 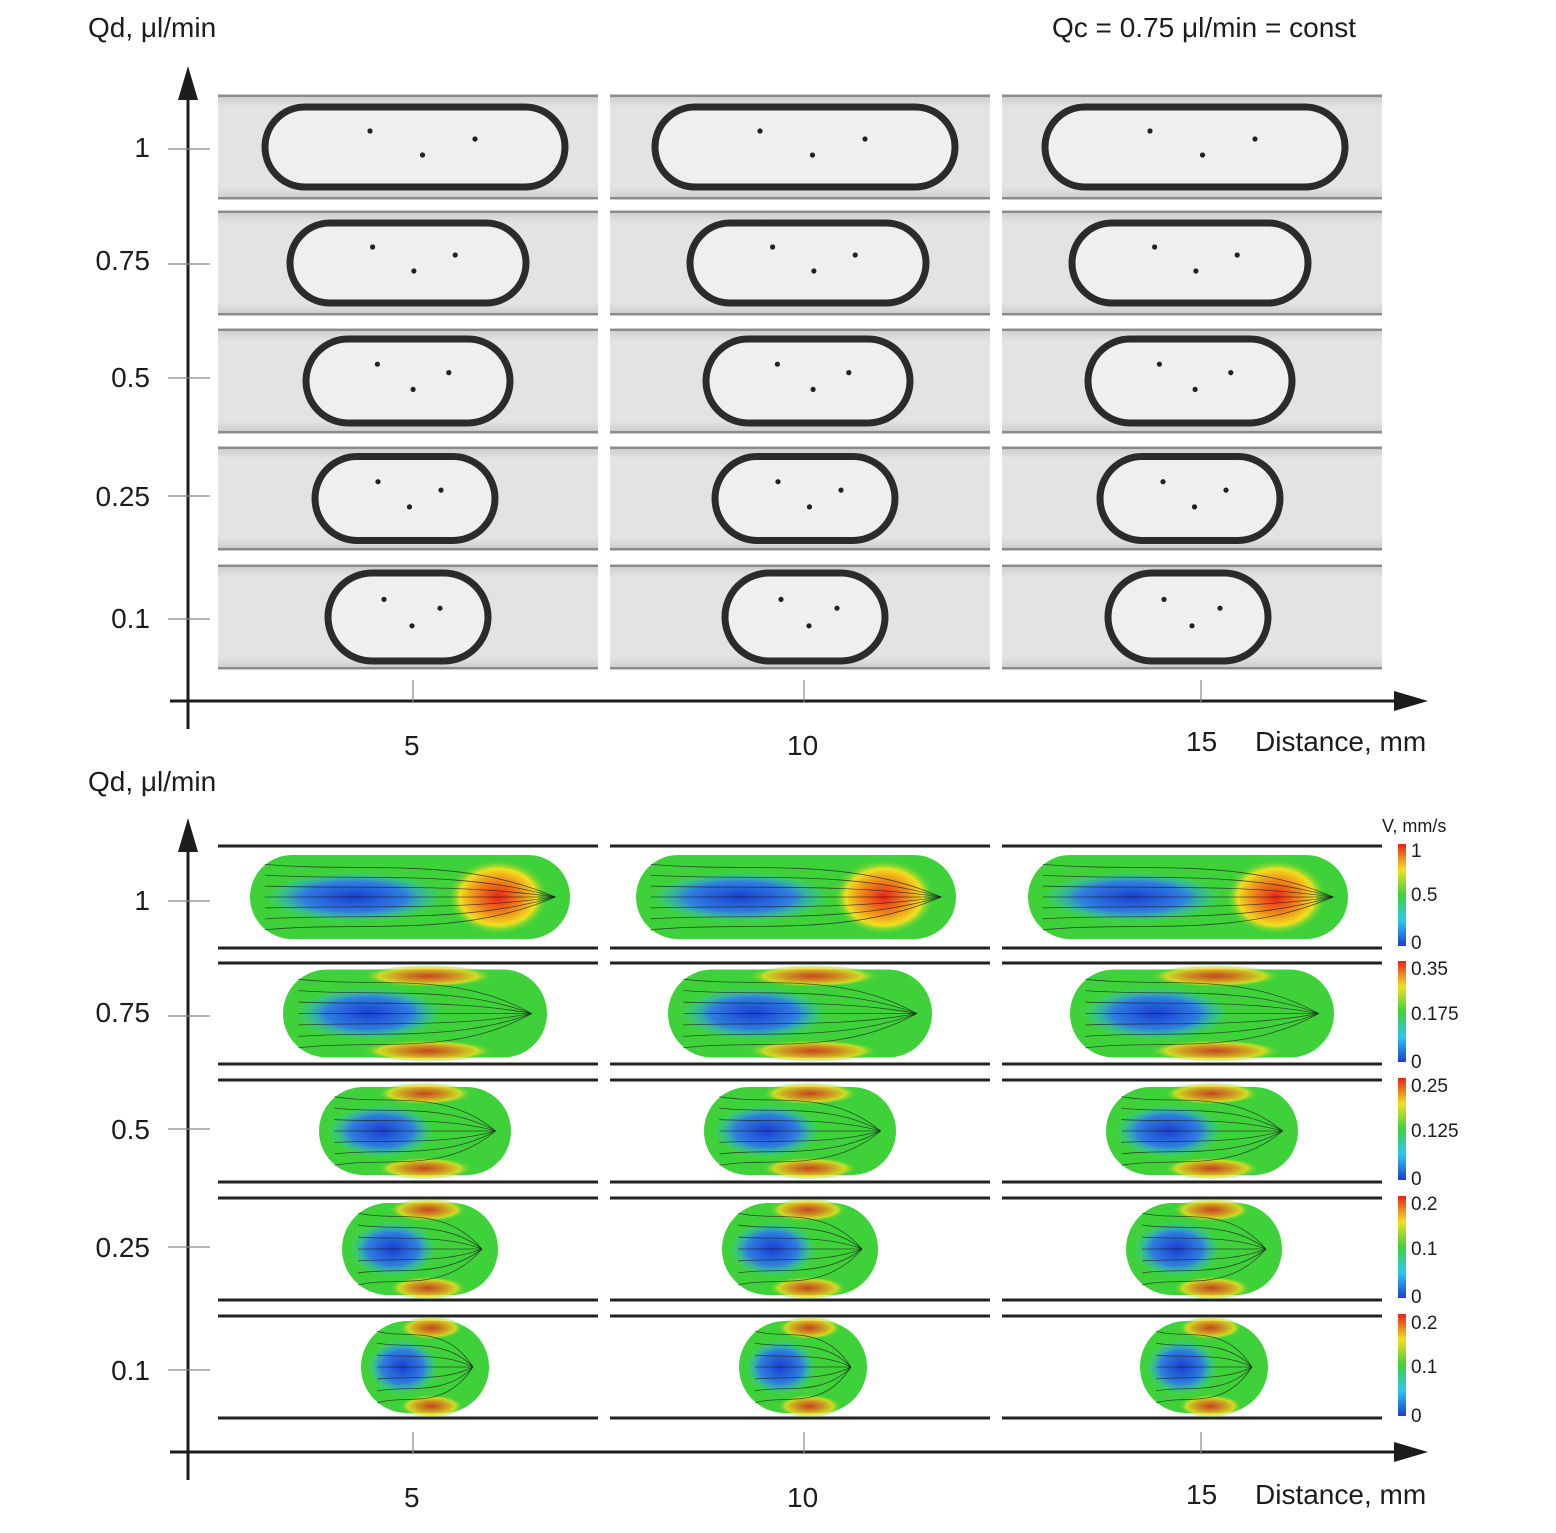 I want to click on colorbar-max-label: 0.2, so click(x=1424, y=1323).